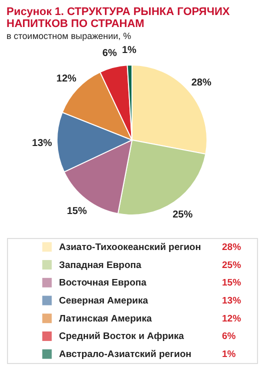 The image size is (276, 391). I want to click on chart-subtitle: в стоимостном выражении, %, so click(69, 36).